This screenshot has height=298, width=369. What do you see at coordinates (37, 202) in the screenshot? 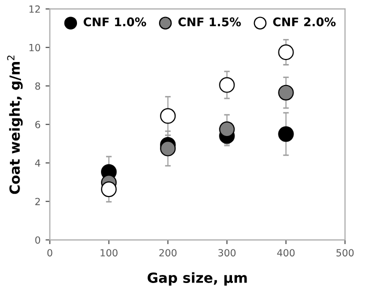
I see `y-tick-label: 2` at bounding box center [37, 202].